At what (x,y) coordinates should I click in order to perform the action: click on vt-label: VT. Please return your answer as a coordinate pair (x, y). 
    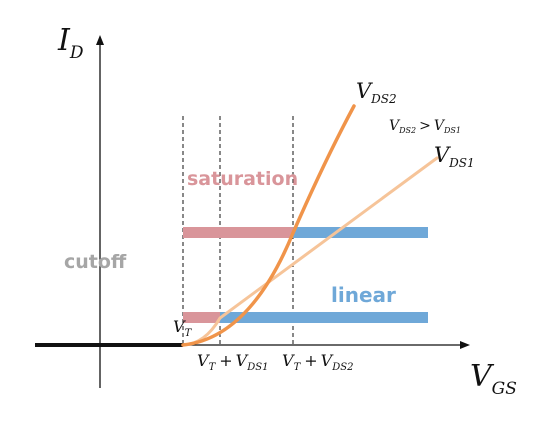
    Looking at the image, I should click on (183, 328).